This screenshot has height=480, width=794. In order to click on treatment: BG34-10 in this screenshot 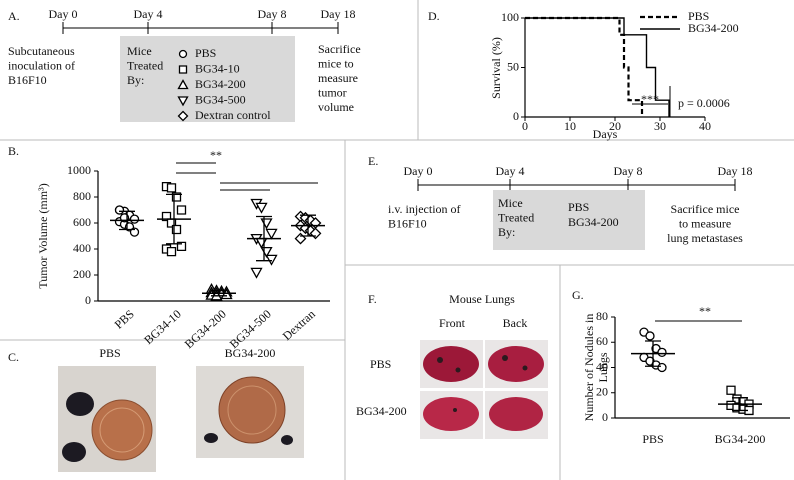, I will do `click(217, 68)`.